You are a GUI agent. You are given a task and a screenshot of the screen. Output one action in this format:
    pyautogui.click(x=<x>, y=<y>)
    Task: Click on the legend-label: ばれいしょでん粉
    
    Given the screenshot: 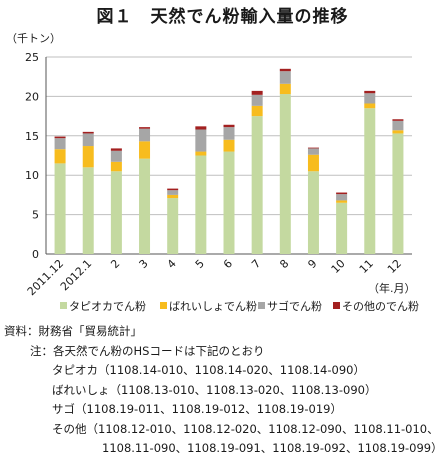 What is the action you would take?
    pyautogui.click(x=213, y=306)
    